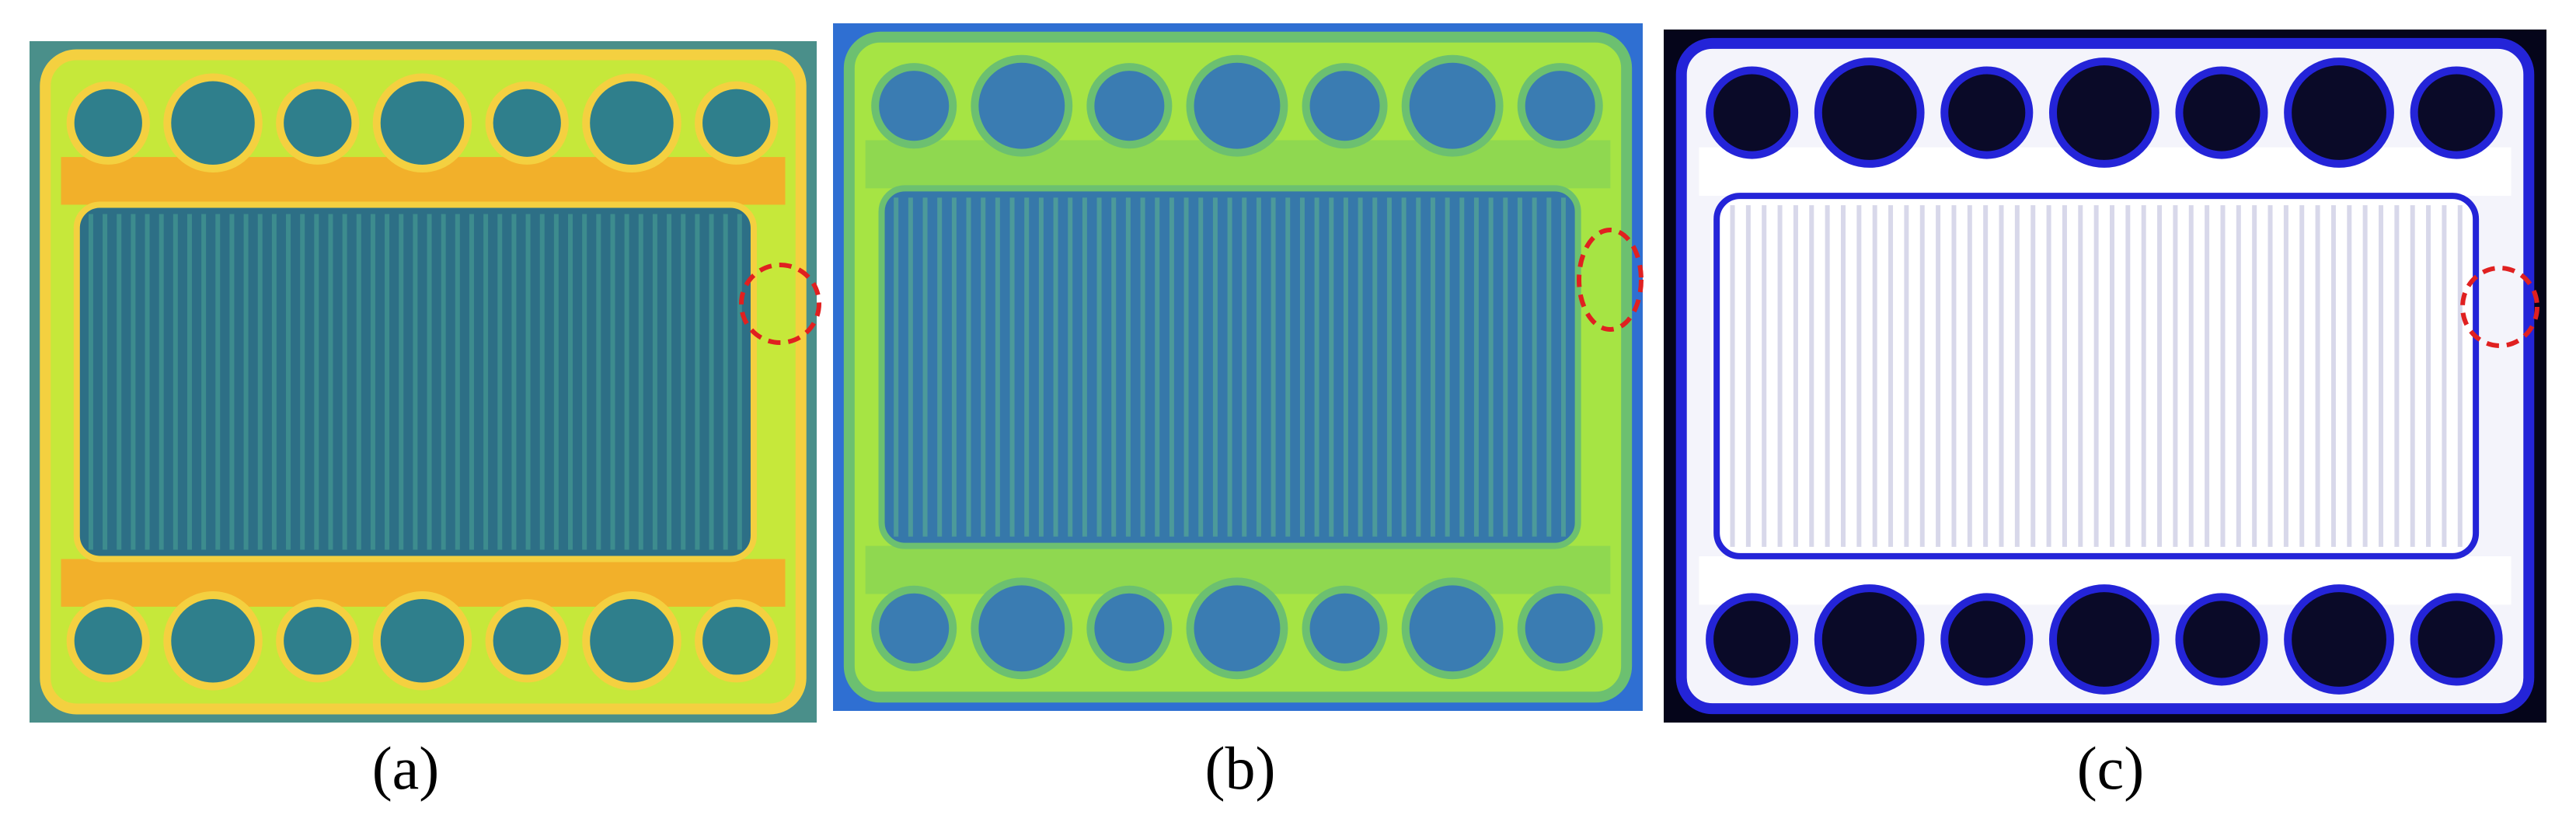  Describe the element at coordinates (2111, 768) in the screenshot. I see `panel-label: (c)` at that location.